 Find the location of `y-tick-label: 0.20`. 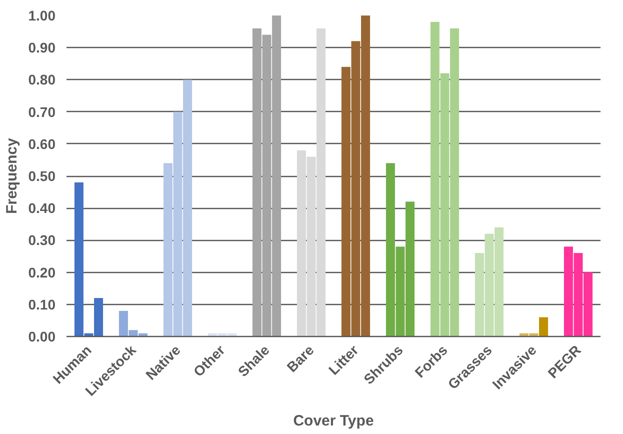

y-tick-label: 0.20 is located at coordinates (42, 272).